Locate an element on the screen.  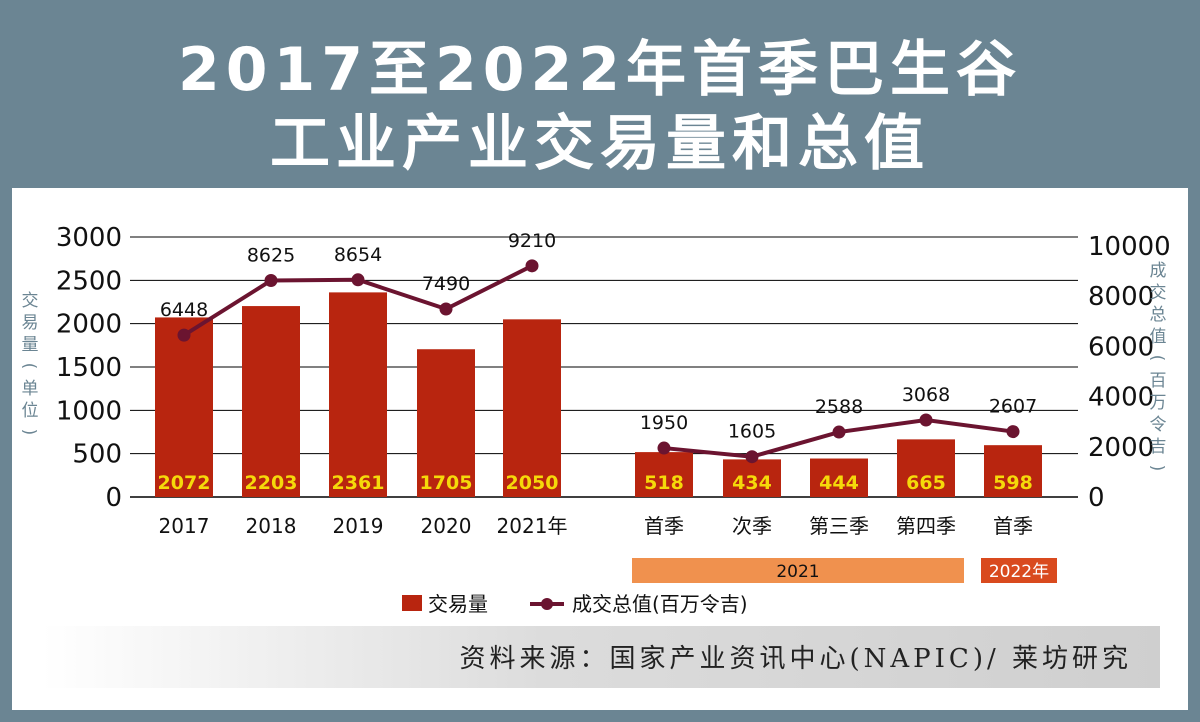
y-left-tick-label: 1500 is located at coordinates (89, 368).